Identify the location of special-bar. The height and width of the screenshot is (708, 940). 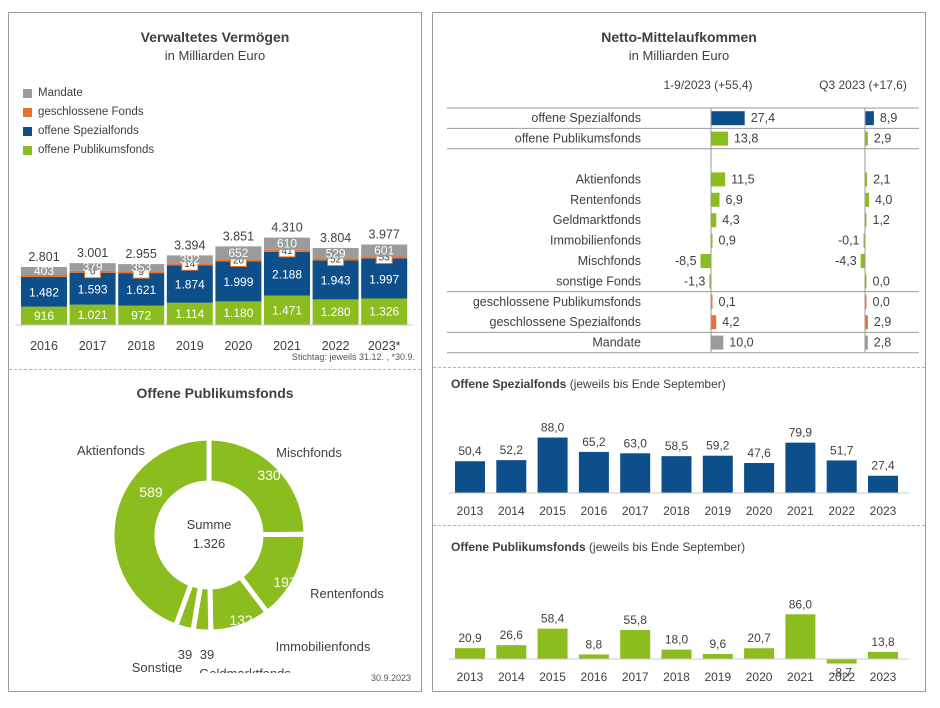
(841, 476).